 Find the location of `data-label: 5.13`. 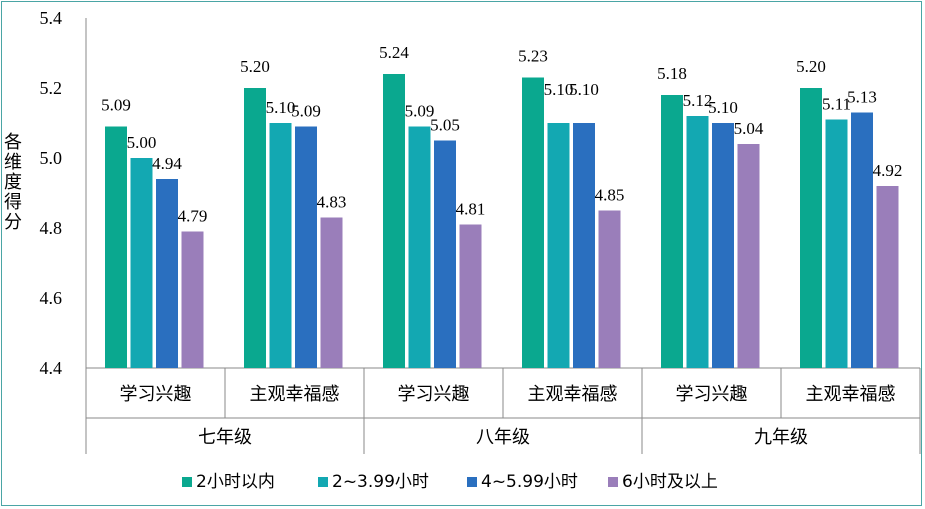

data-label: 5.13 is located at coordinates (862, 97).